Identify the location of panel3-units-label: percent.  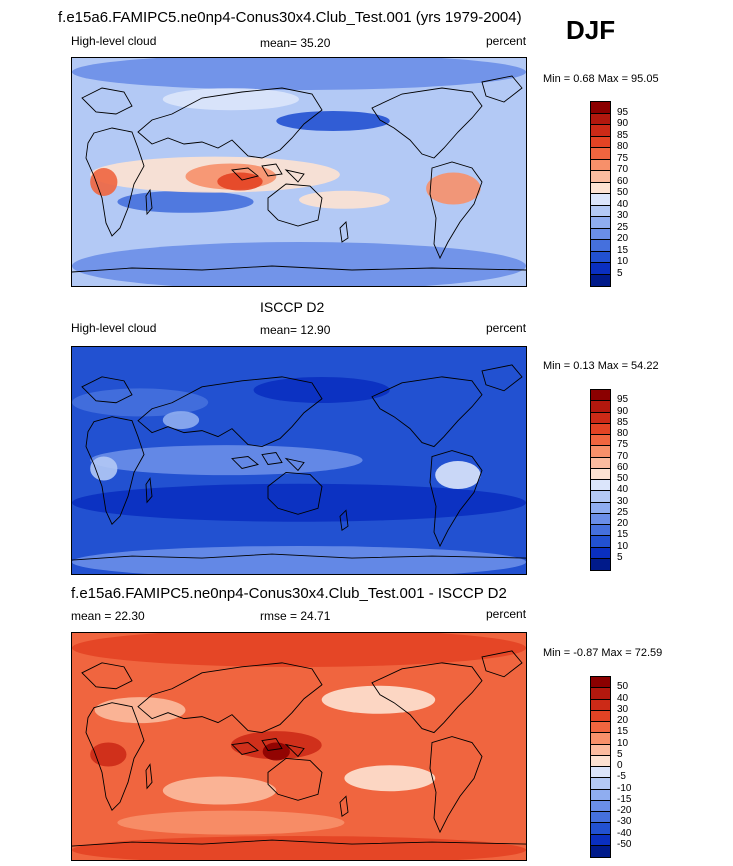
(506, 614).